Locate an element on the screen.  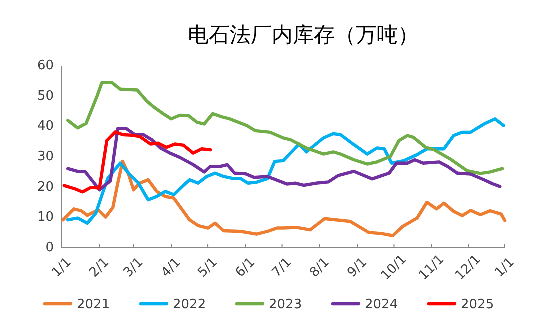
x-tick-label: 6/1 is located at coordinates (245, 268).